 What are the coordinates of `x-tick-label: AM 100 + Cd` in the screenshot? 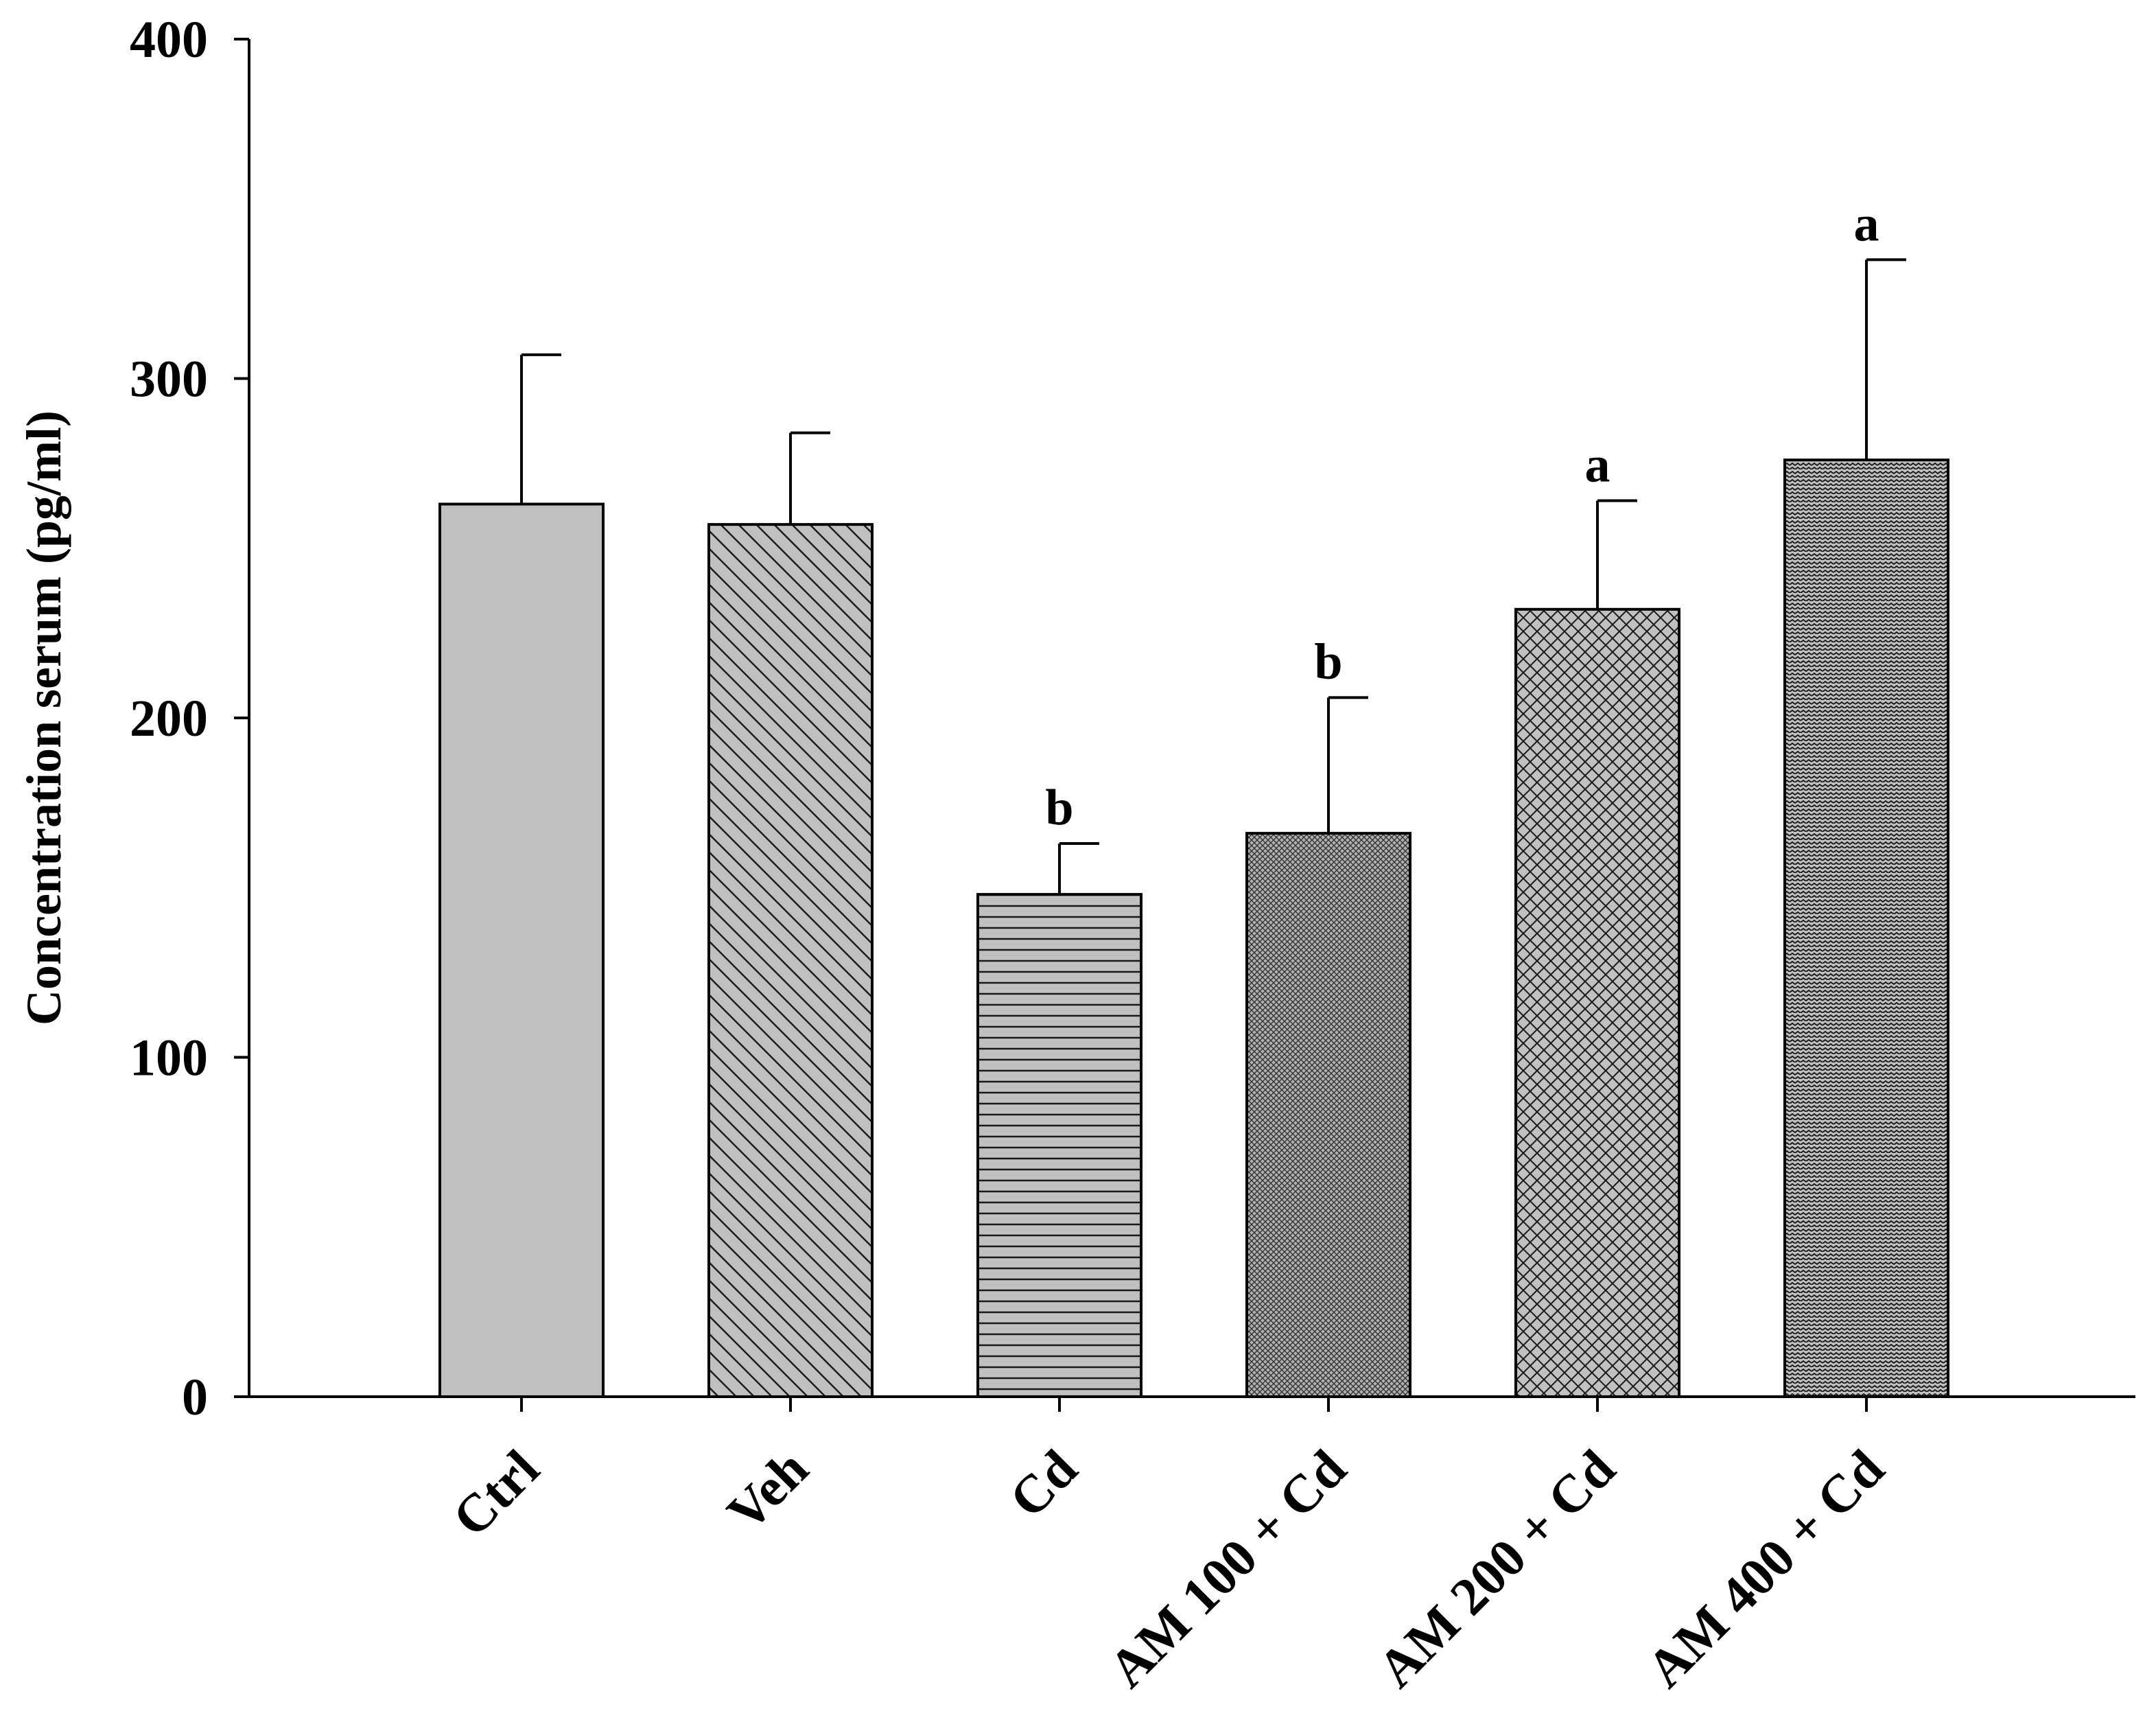 It's located at (1227, 1569).